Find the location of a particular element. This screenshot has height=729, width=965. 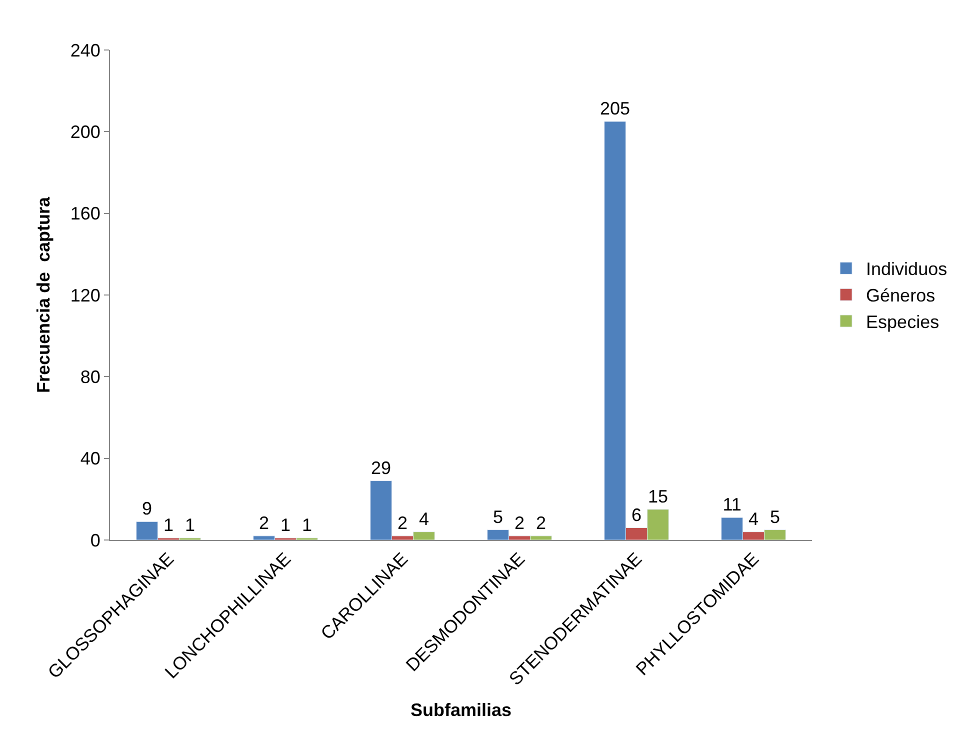

data-label: 15 is located at coordinates (658, 496).